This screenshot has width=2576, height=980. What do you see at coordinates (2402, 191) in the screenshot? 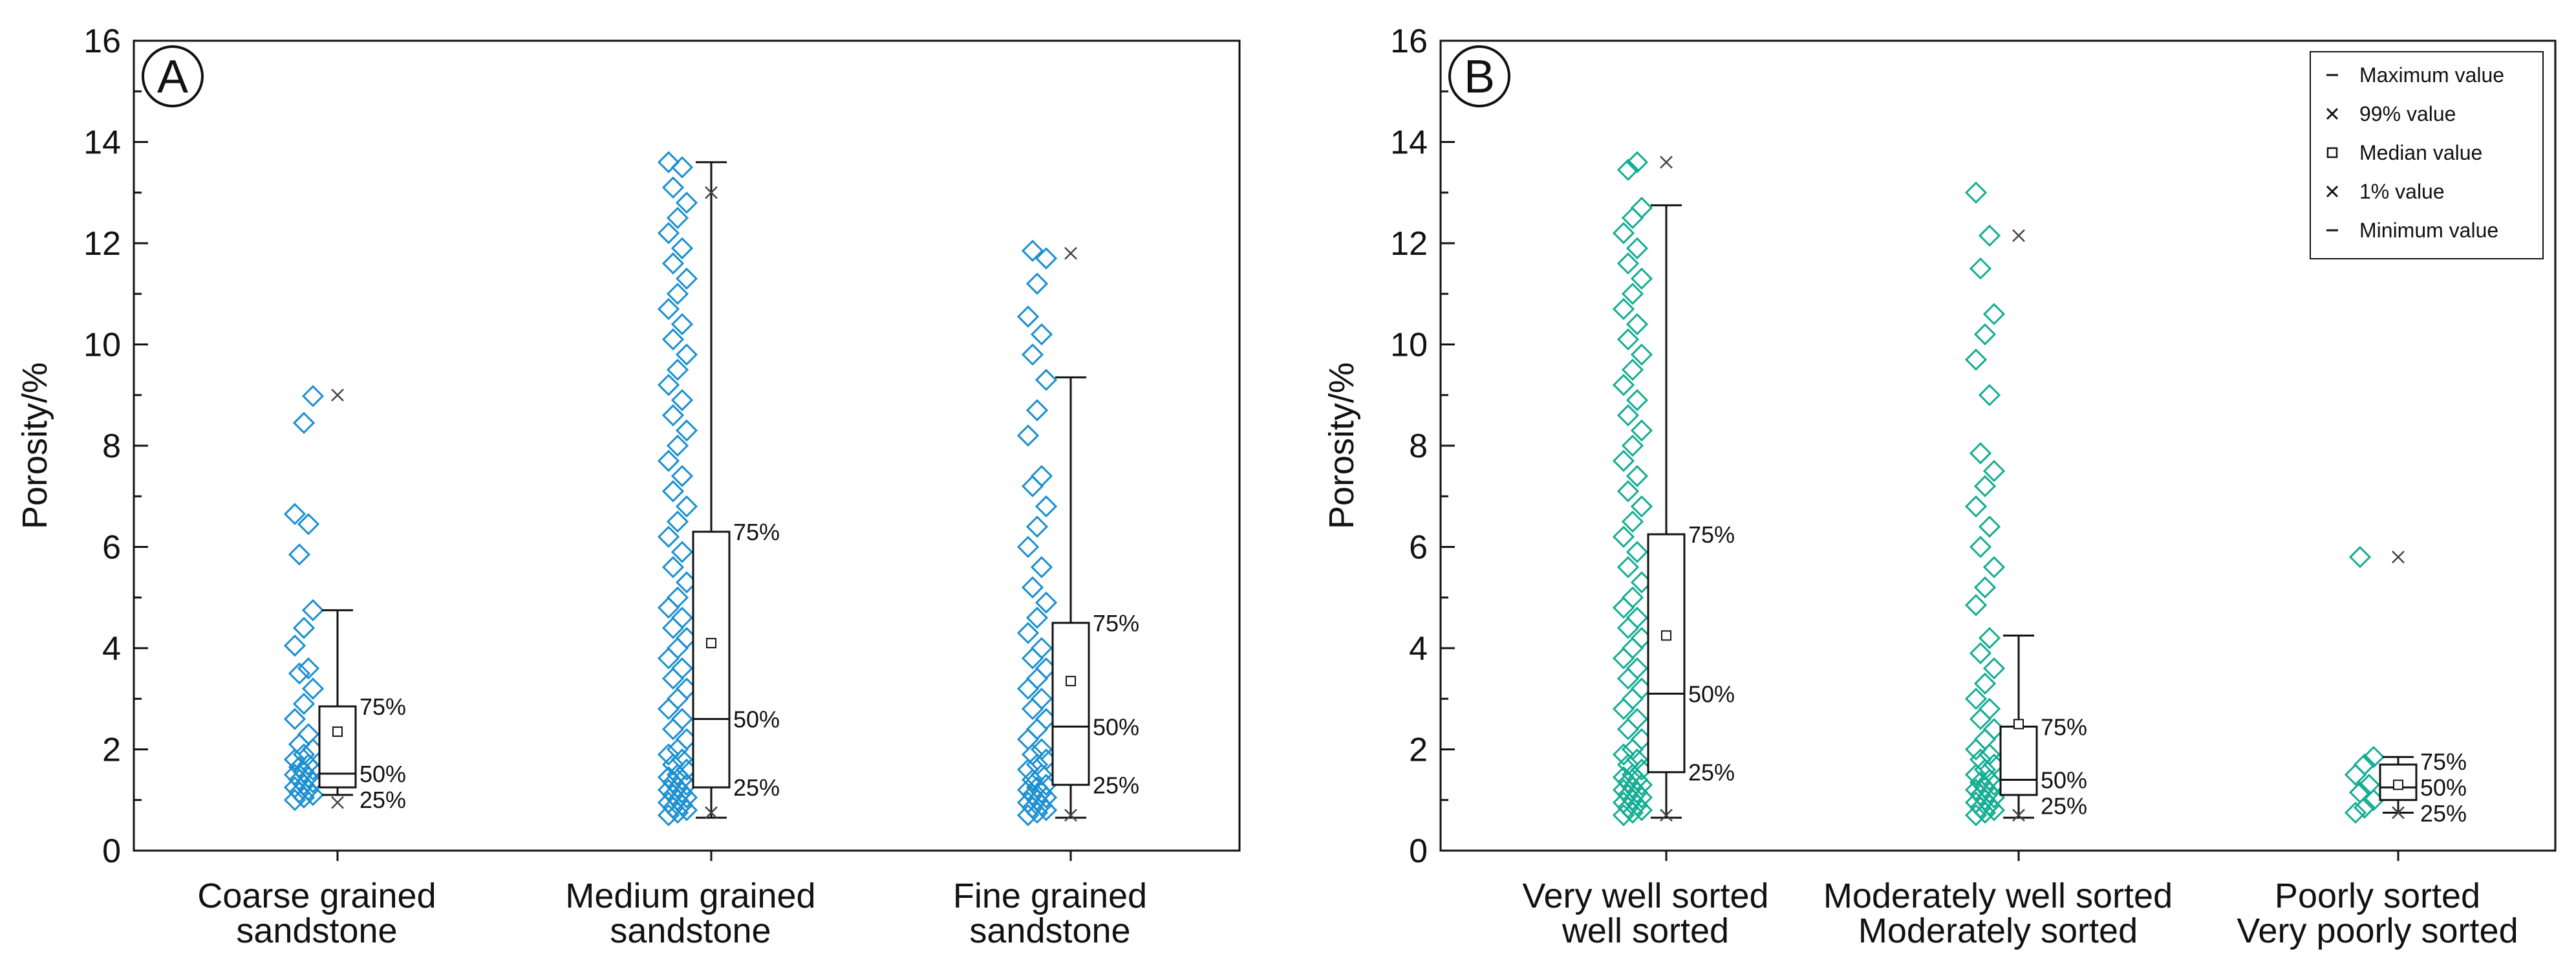
I see `legend-label: 1% value` at bounding box center [2402, 191].